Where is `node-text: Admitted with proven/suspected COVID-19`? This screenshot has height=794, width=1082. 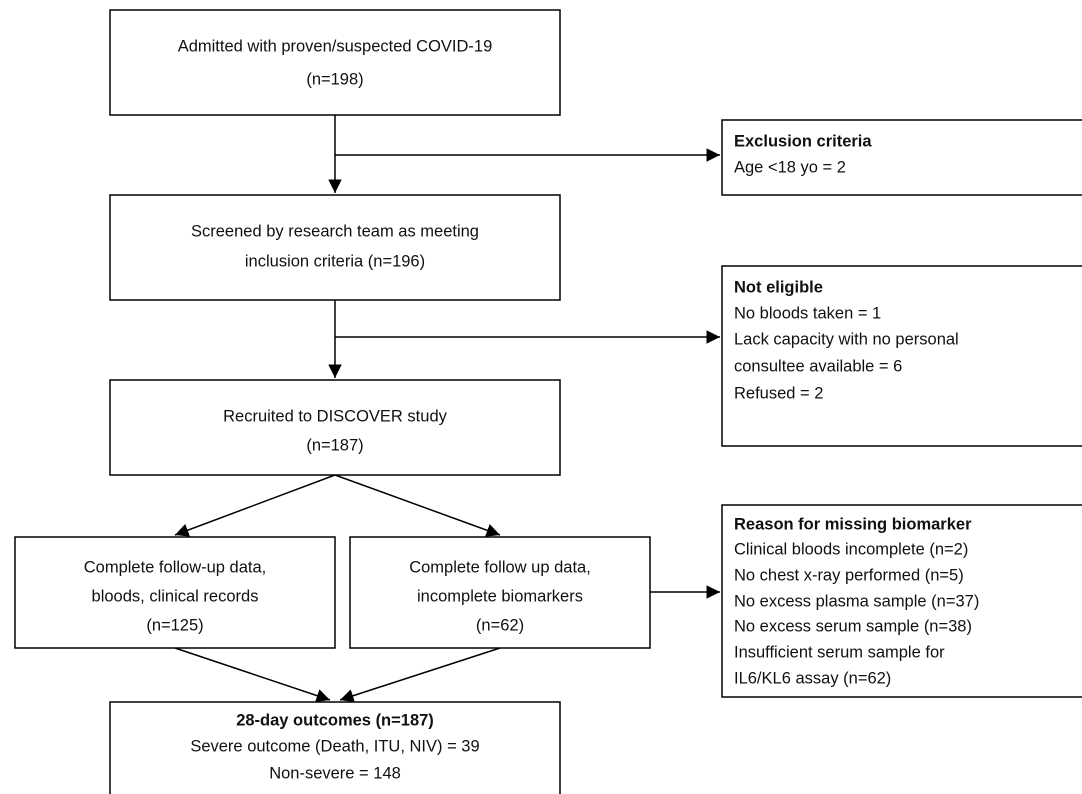
node-text: Admitted with proven/suspected COVID-19 is located at coordinates (335, 46).